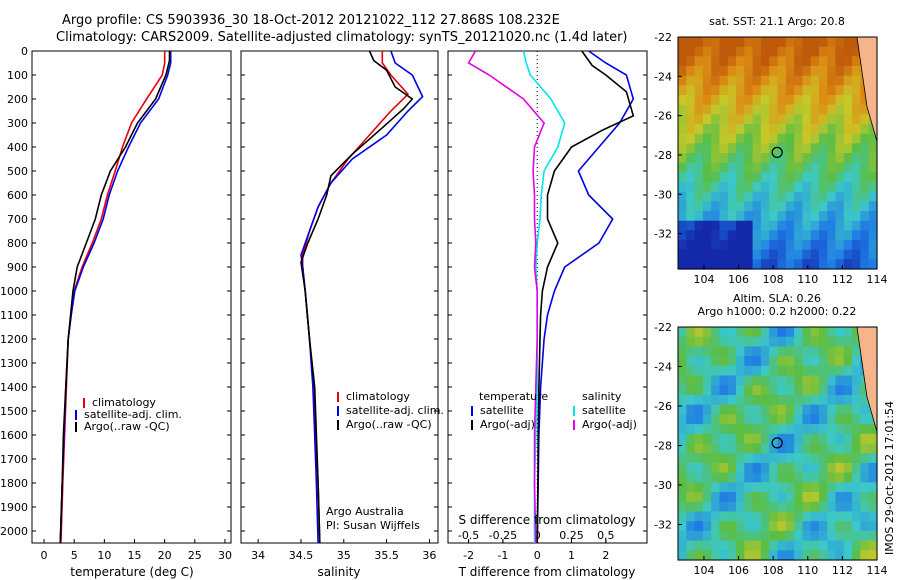  Describe the element at coordinates (663, 194) in the screenshot. I see `lat-tick-label: -30` at that location.